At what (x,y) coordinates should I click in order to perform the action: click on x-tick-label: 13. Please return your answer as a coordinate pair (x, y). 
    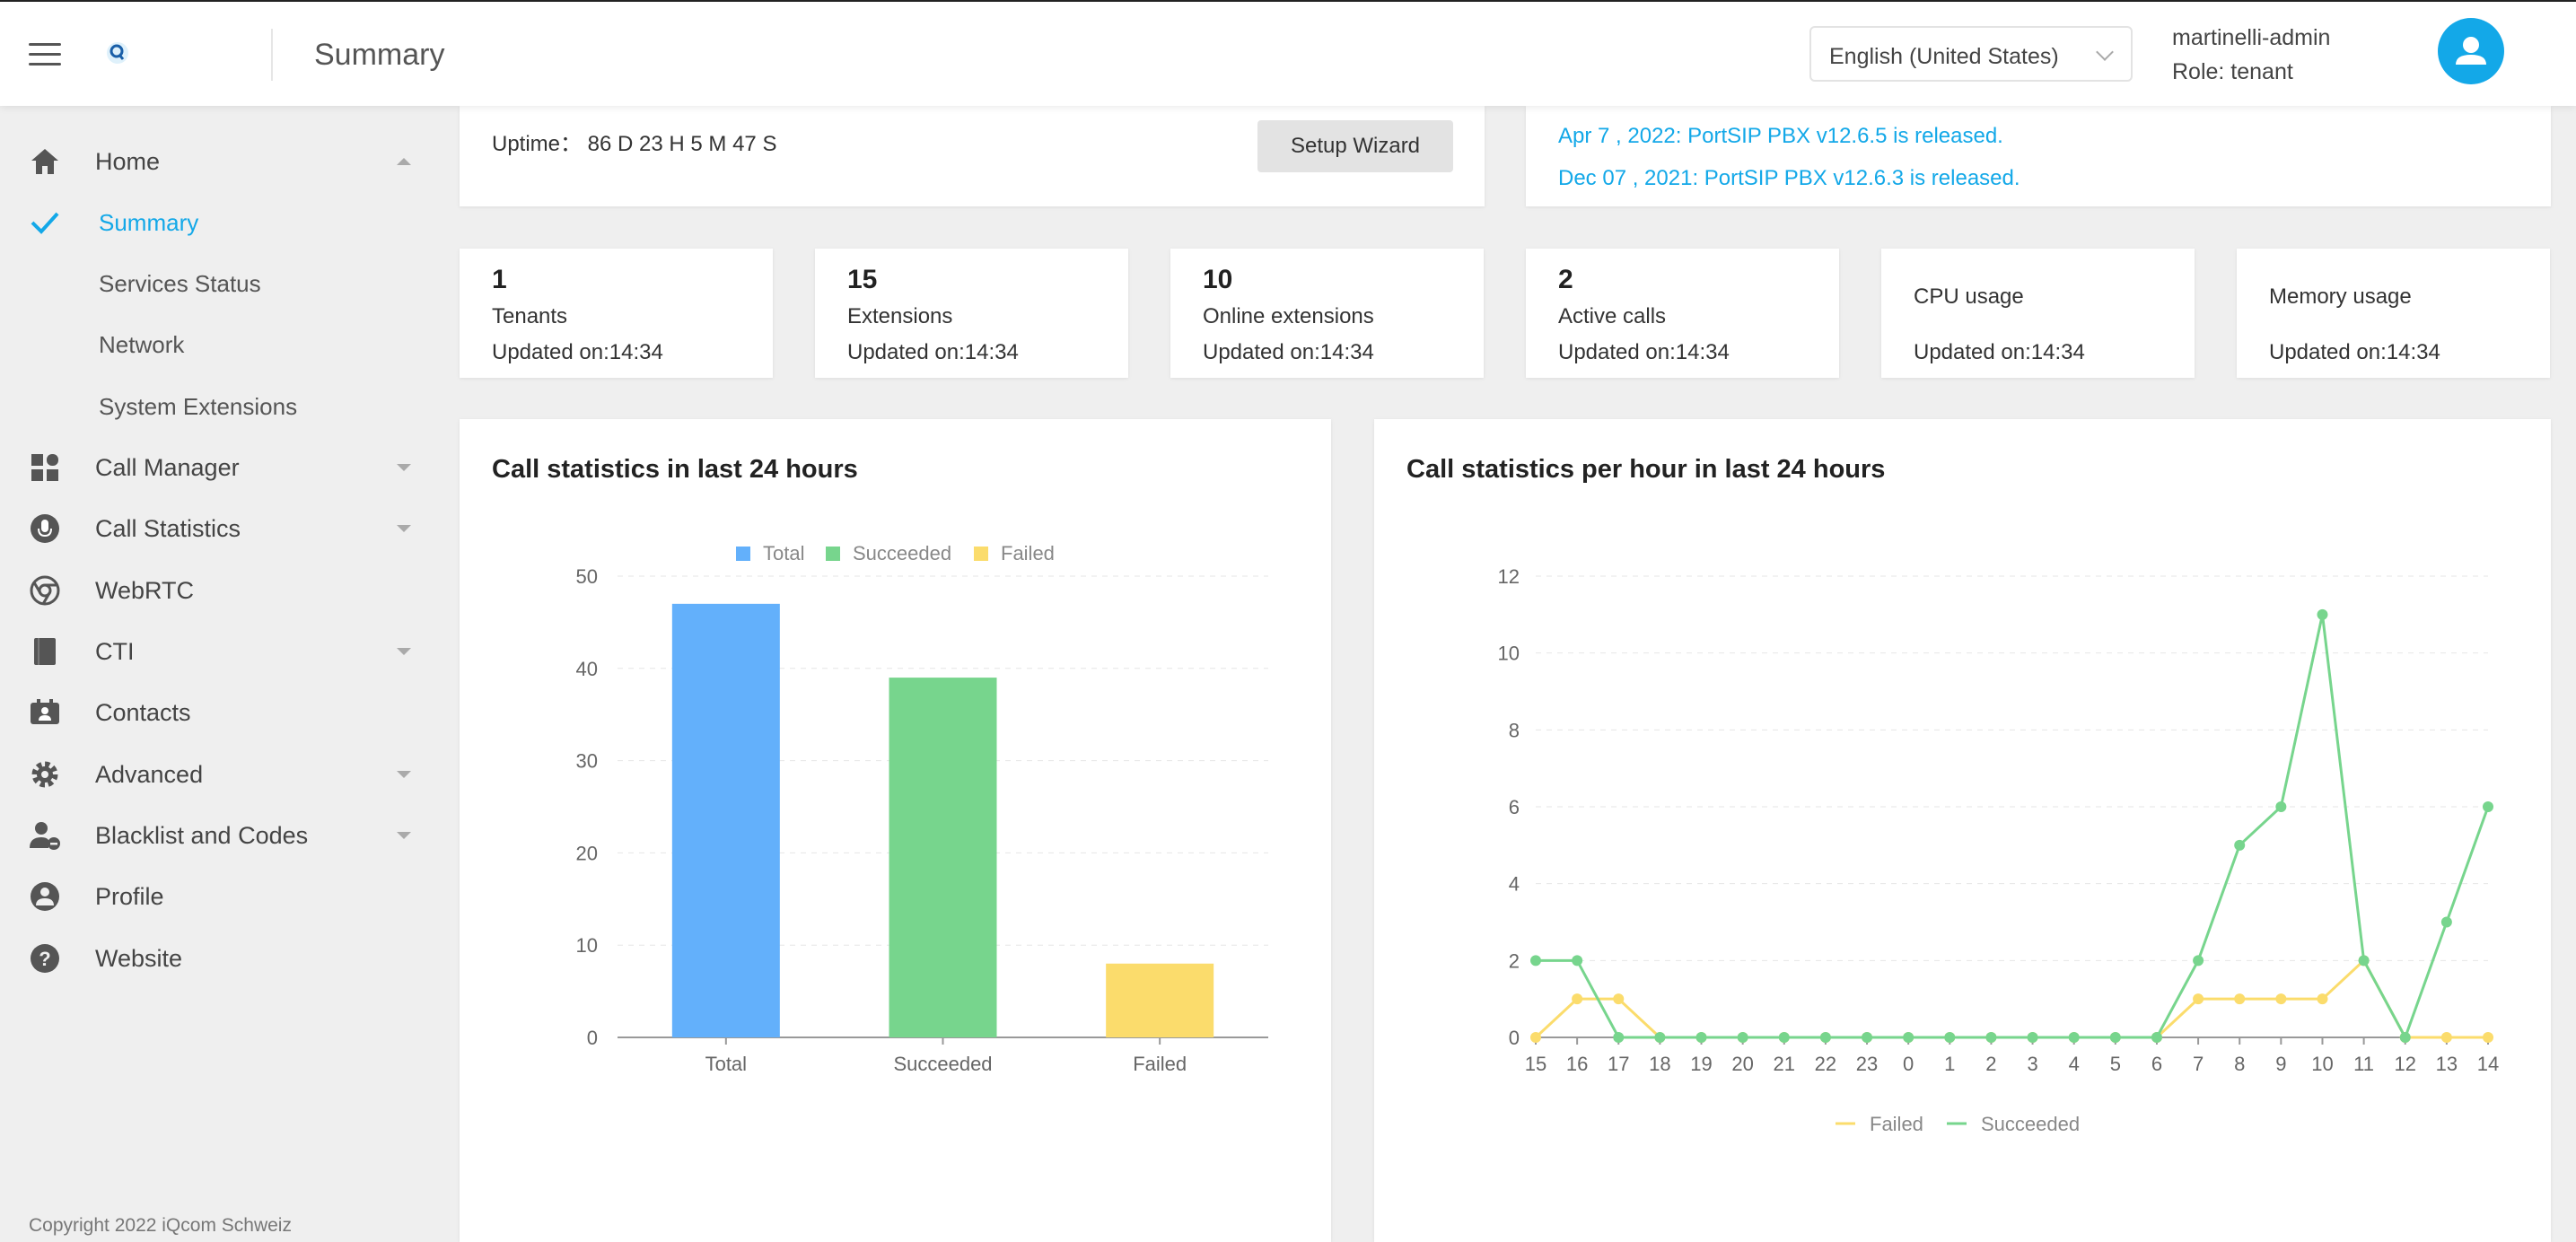
    Looking at the image, I should click on (2447, 1064).